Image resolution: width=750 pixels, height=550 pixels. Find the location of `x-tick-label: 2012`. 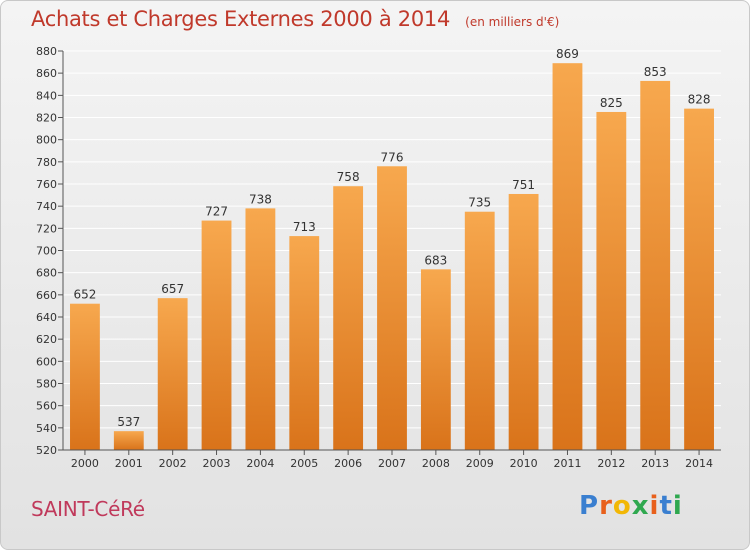

x-tick-label: 2012 is located at coordinates (611, 463).